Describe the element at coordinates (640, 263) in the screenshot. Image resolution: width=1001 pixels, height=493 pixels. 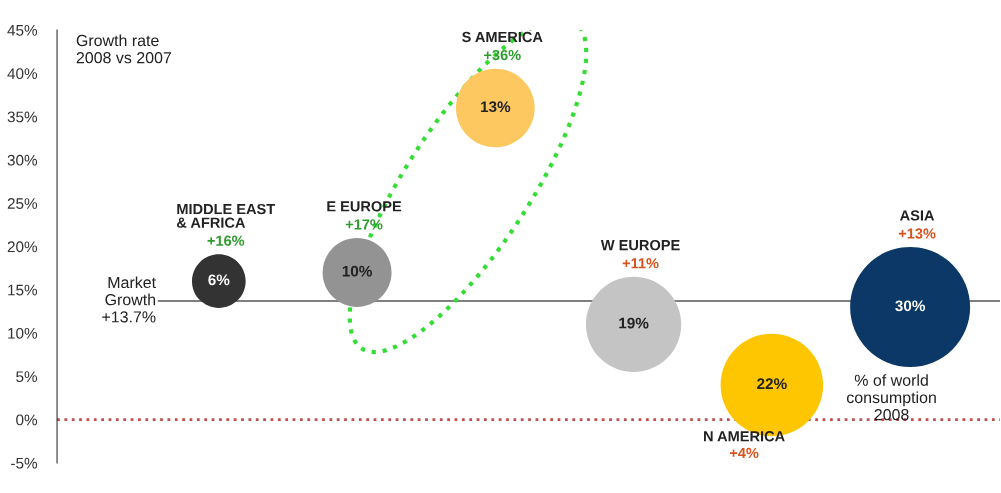
I see `data-label: +11%` at that location.